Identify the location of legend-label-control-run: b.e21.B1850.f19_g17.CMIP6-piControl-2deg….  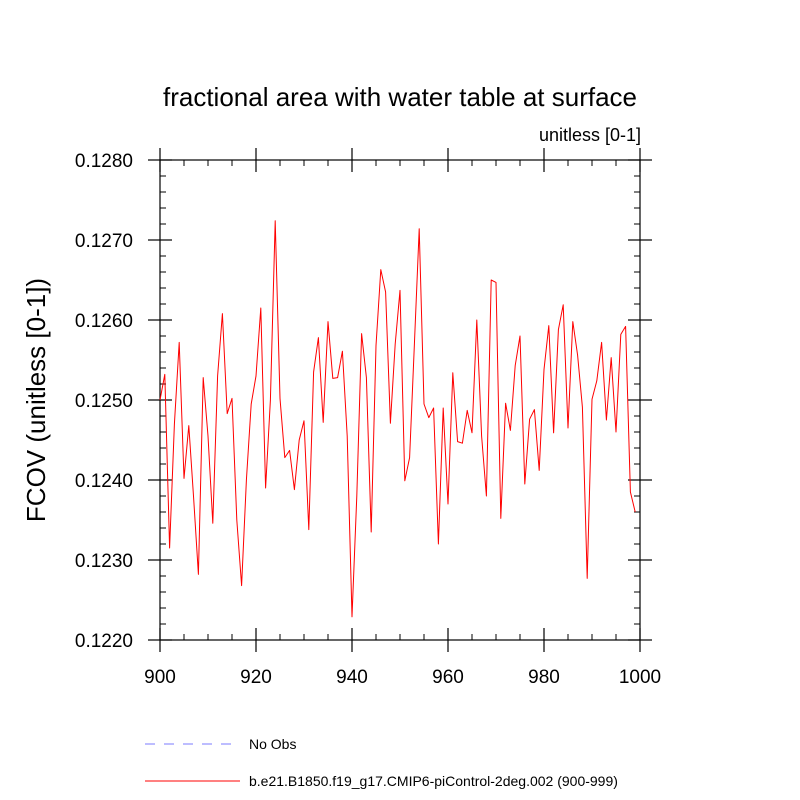
(433, 781).